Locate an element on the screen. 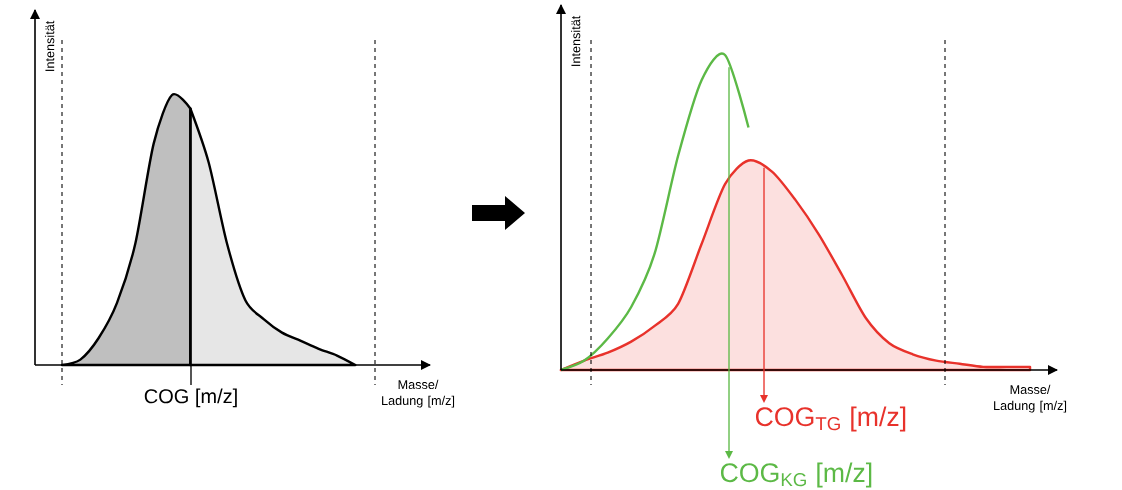 This screenshot has height=490, width=1122. text: COG [m/z] is located at coordinates (190, 398).